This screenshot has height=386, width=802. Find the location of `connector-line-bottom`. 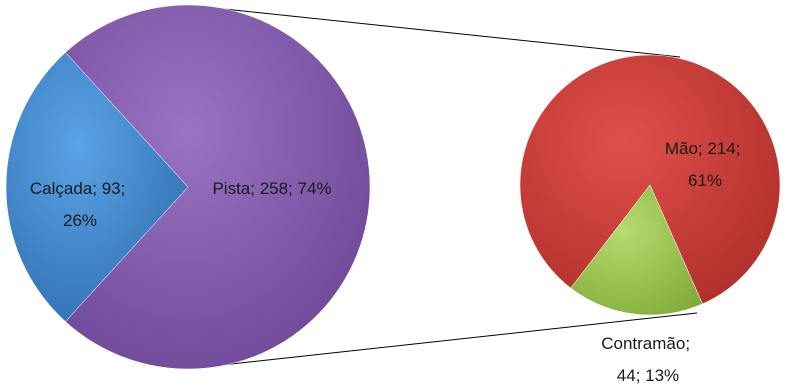

connector-line-bottom is located at coordinates (455, 339).